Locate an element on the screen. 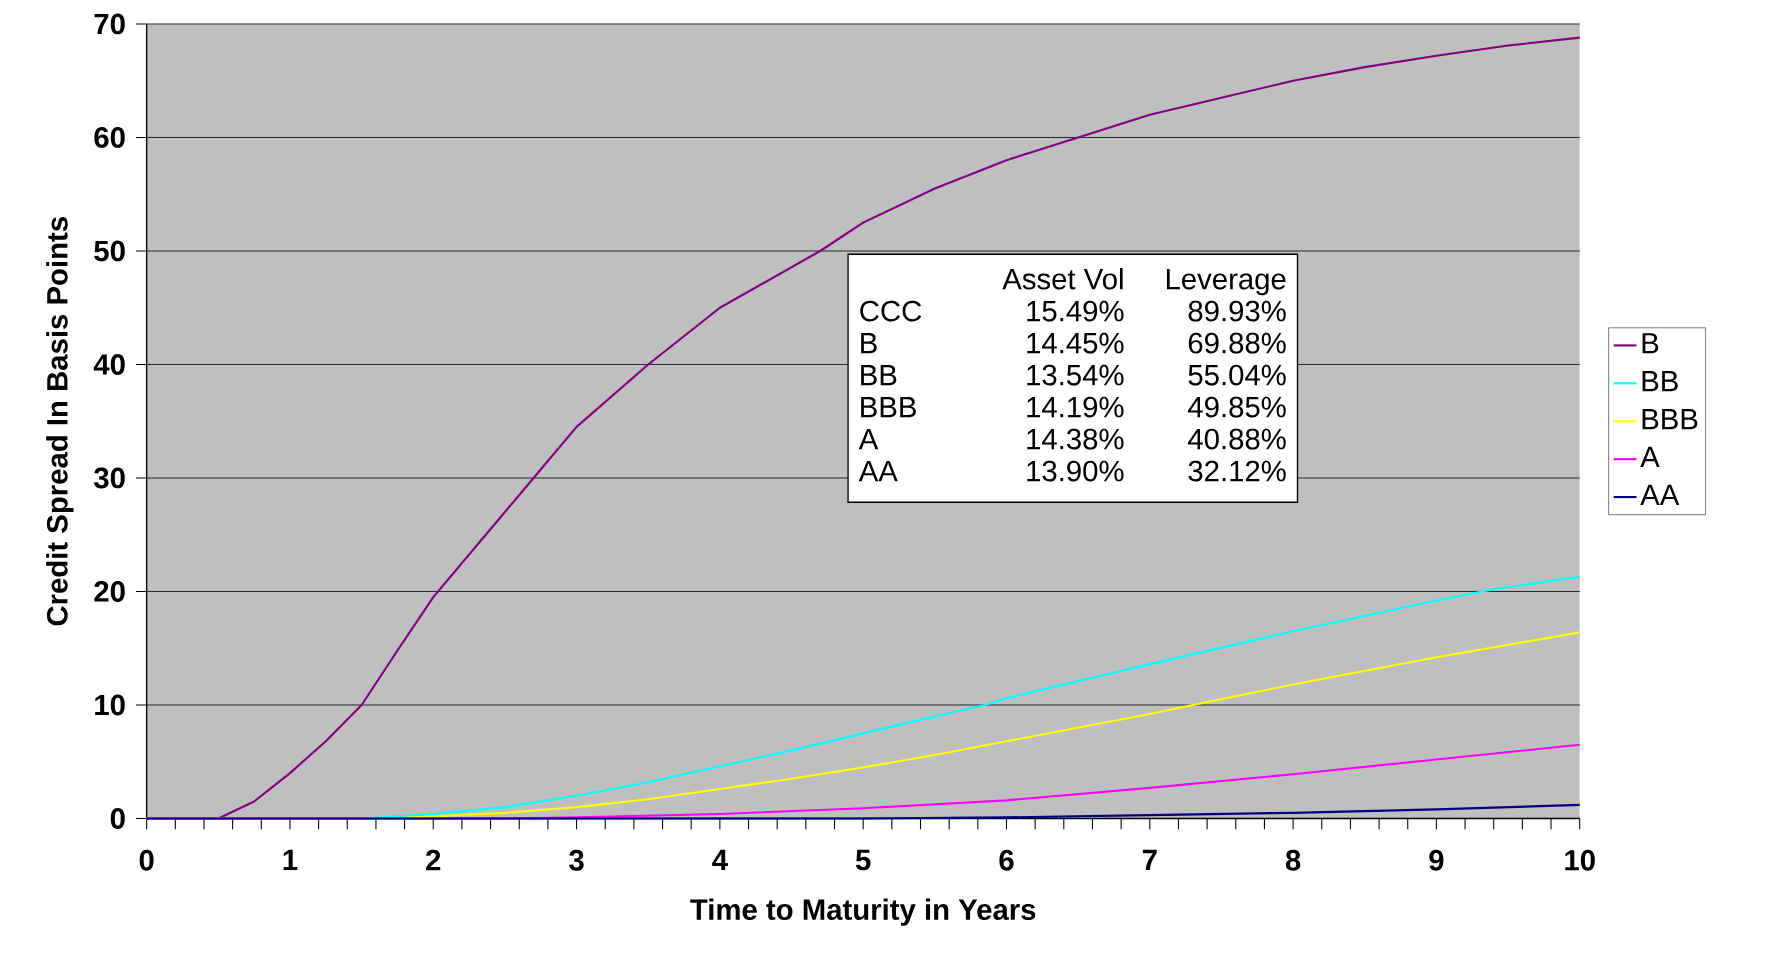 Image resolution: width=1773 pixels, height=958 pixels. y-tick-label: 70 is located at coordinates (109, 24).